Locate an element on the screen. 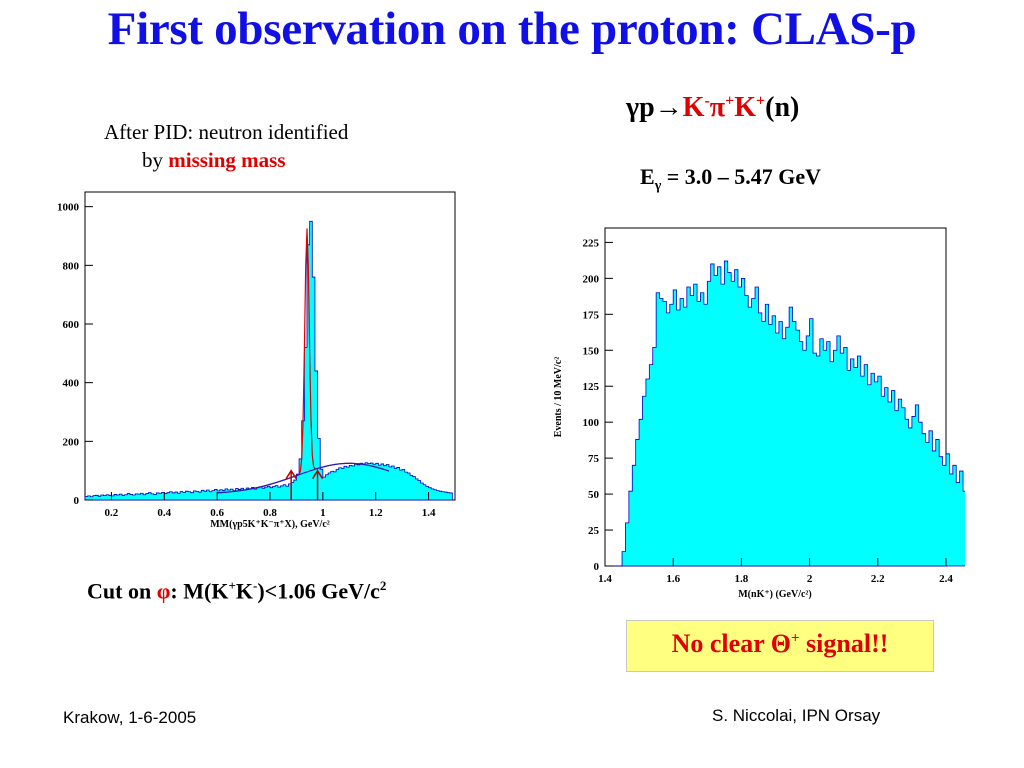 Image resolution: width=1024 pixels, height=768 pixels. after-pid-line1: After PID: neutron identified is located at coordinates (226, 132).